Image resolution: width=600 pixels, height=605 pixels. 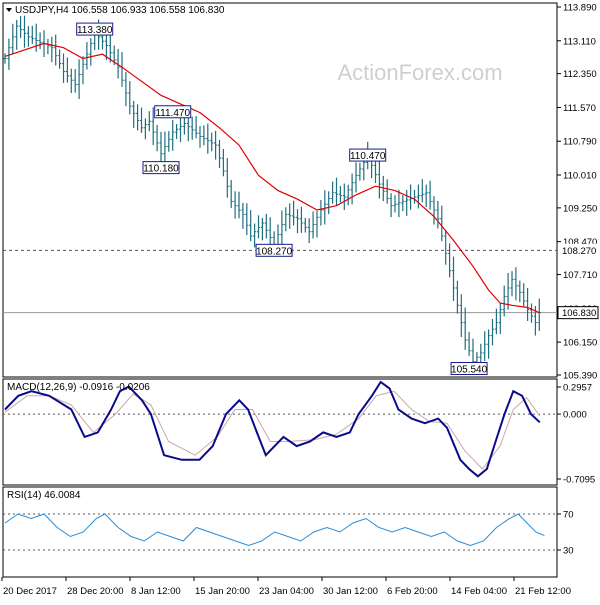 I want to click on macd-axis-label: 0.2957, so click(x=577, y=388).